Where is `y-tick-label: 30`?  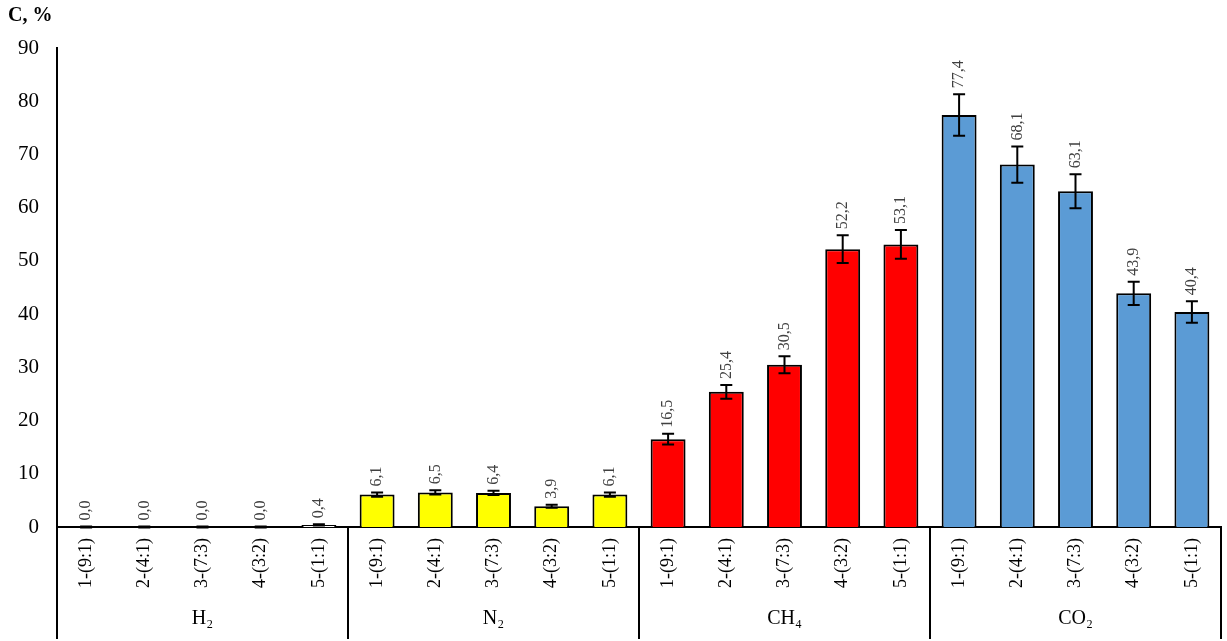
y-tick-label: 30 is located at coordinates (28, 365).